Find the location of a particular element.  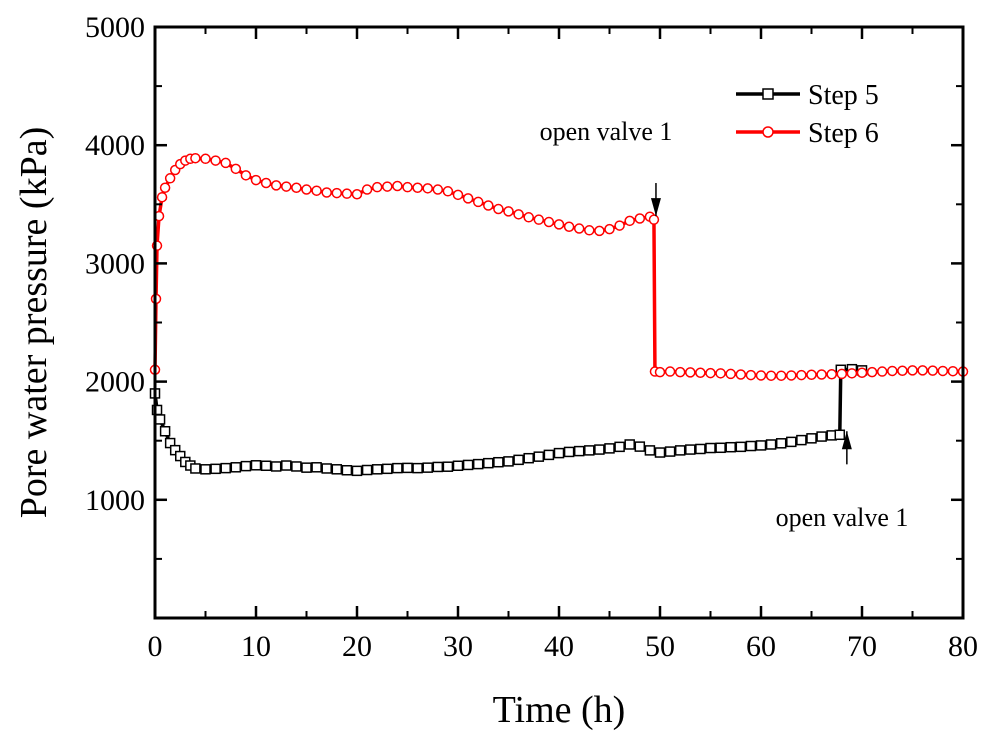

y-axis-title: Pore water pressure (kPa) is located at coordinates (34, 322).